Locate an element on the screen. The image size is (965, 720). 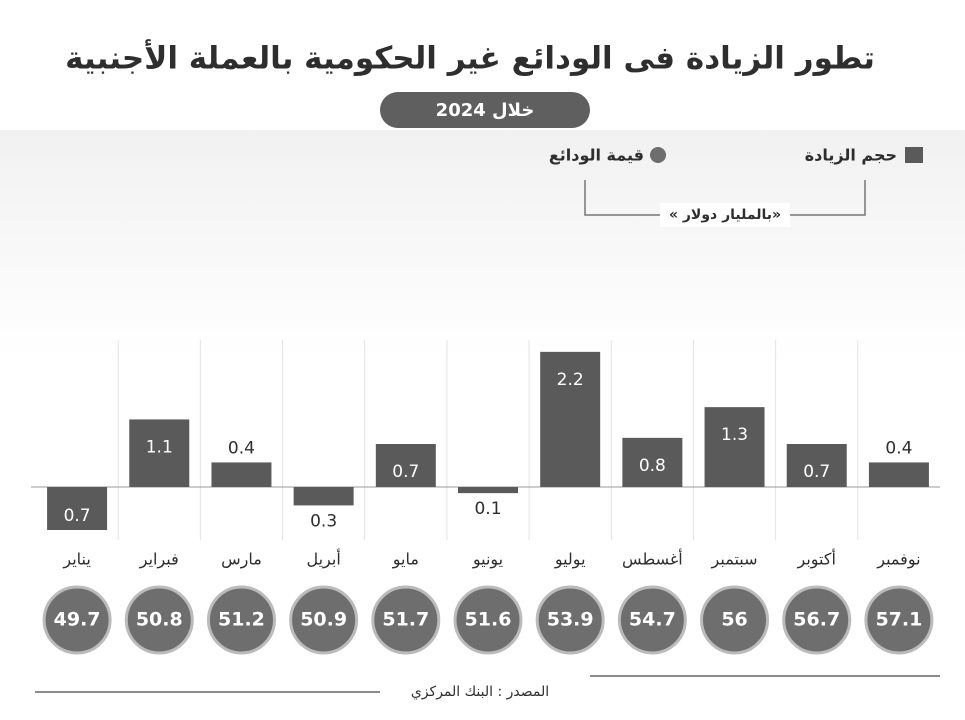
deposit-label: 56 is located at coordinates (734, 620).